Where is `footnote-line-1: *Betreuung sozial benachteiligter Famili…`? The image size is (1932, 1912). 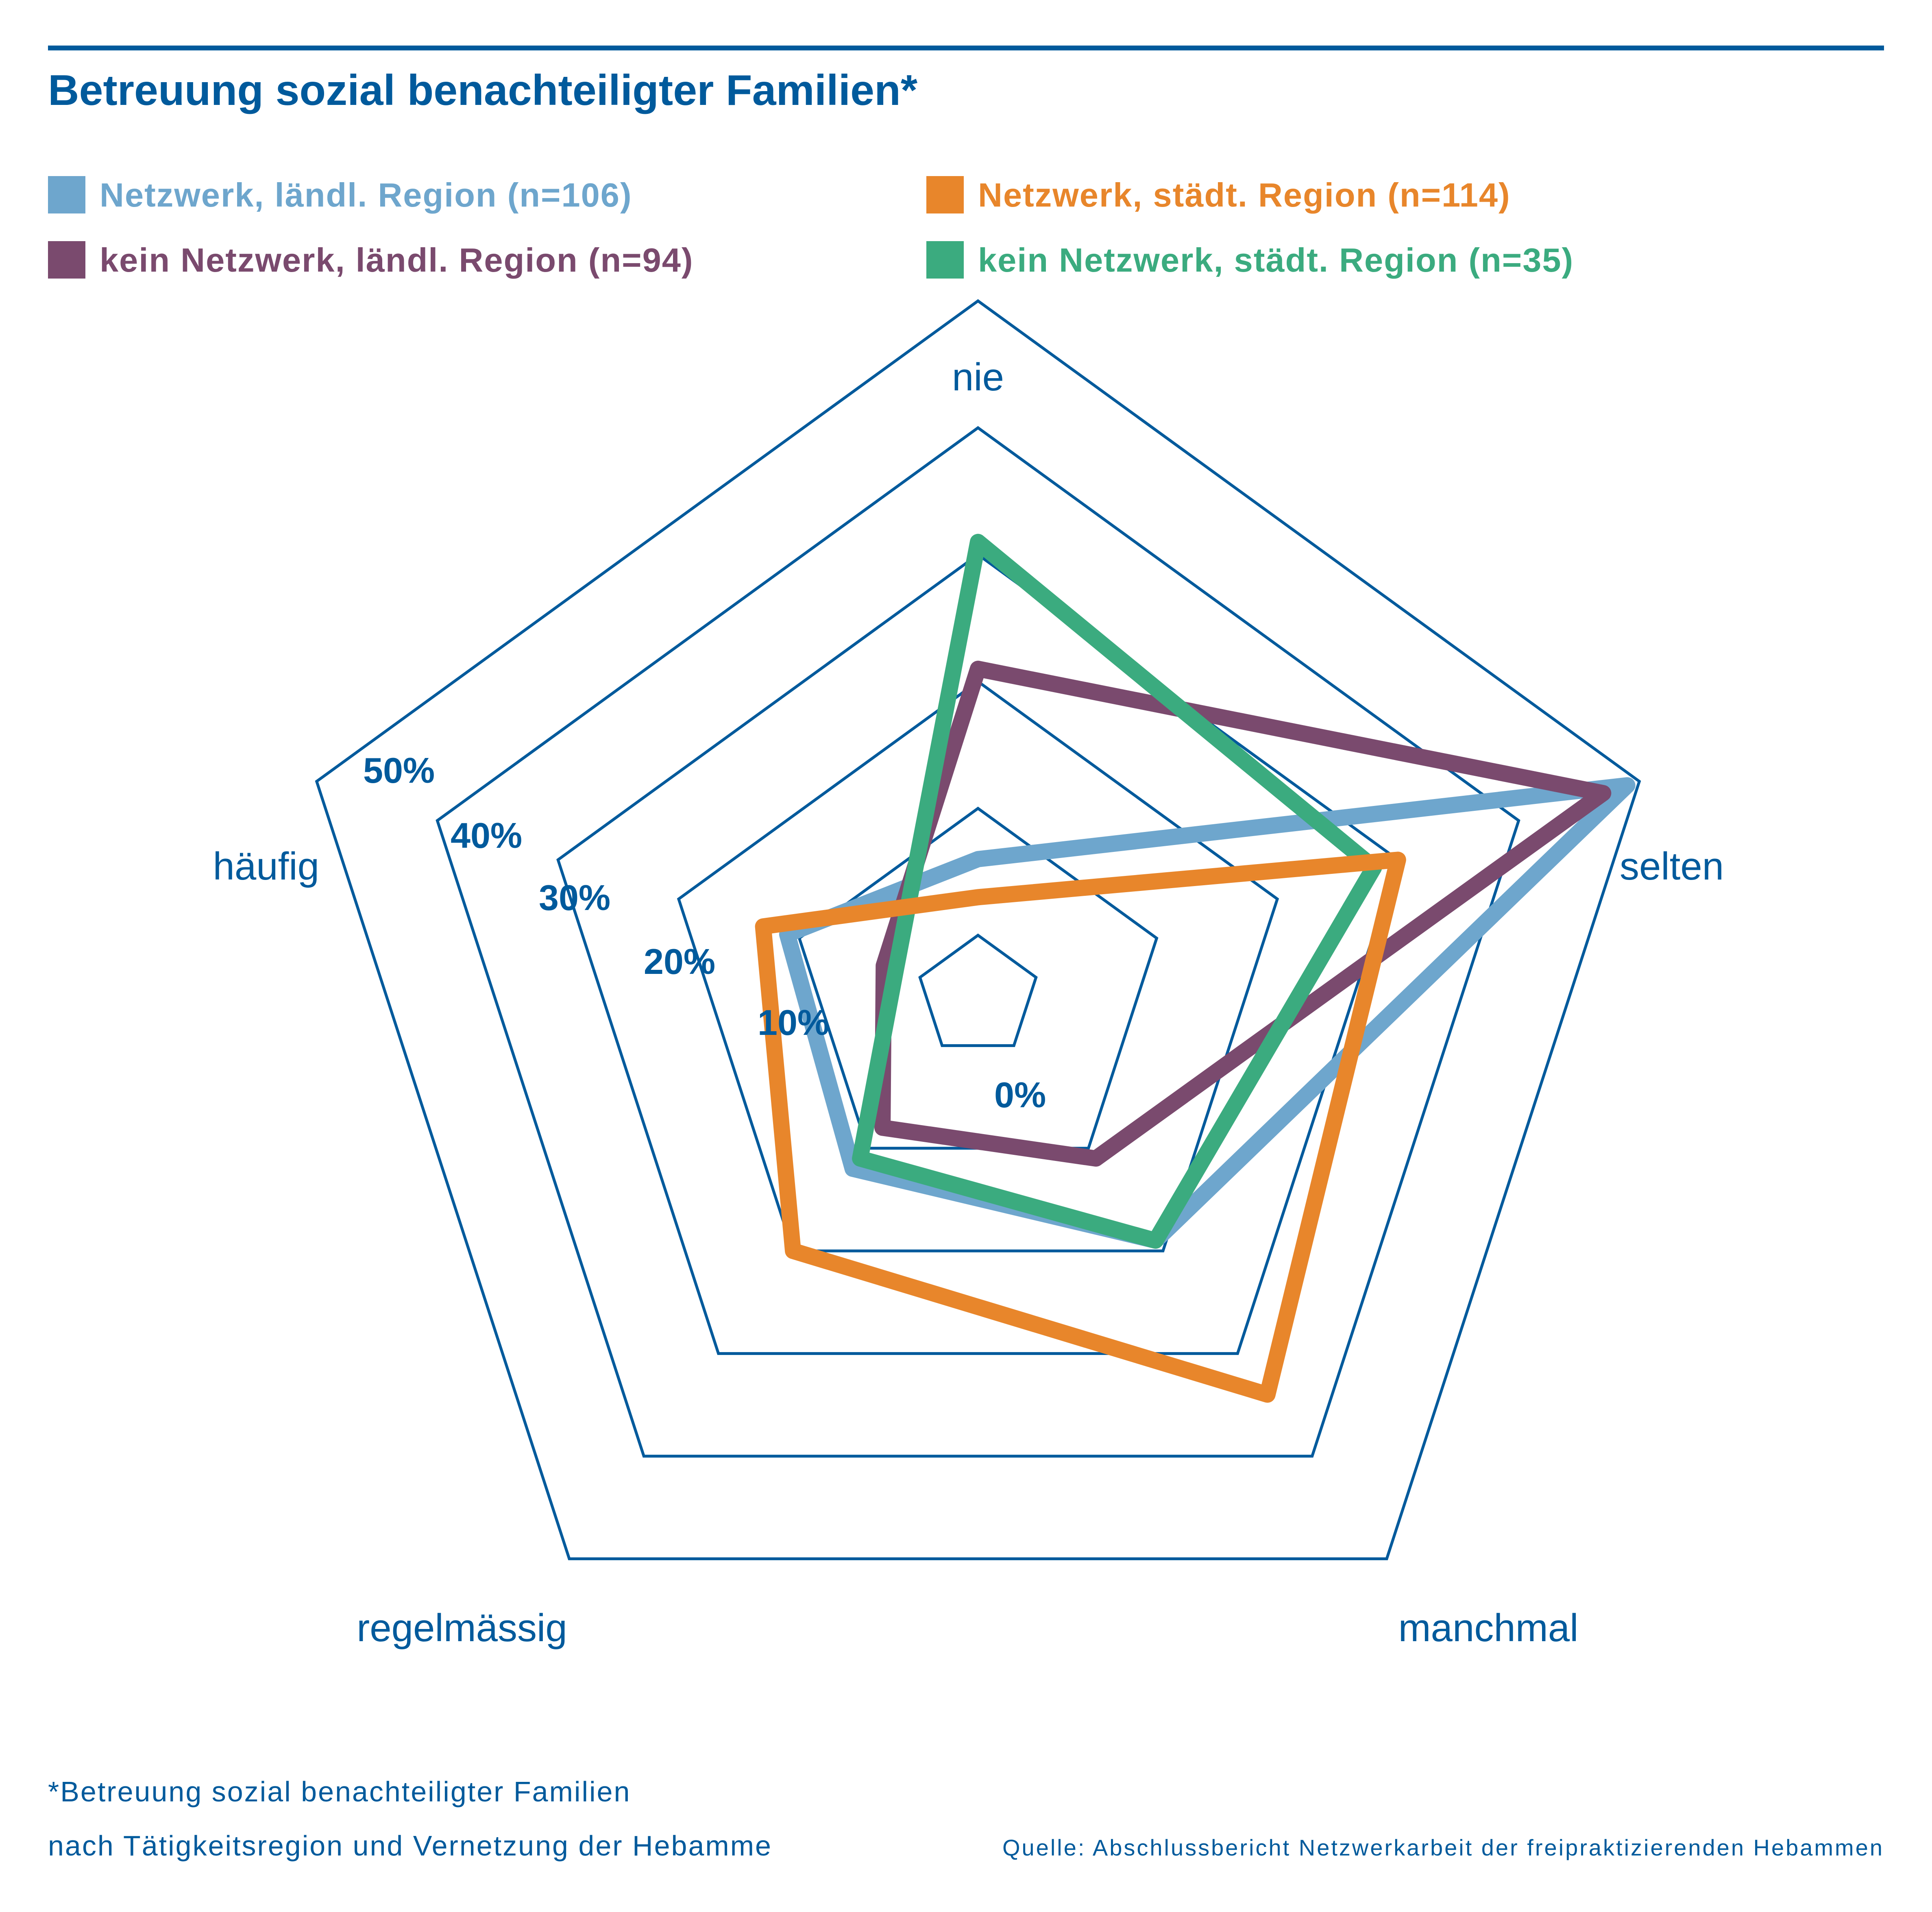
footnote-line-1: *Betreuung sozial benachteiligter Famili… is located at coordinates (339, 1791).